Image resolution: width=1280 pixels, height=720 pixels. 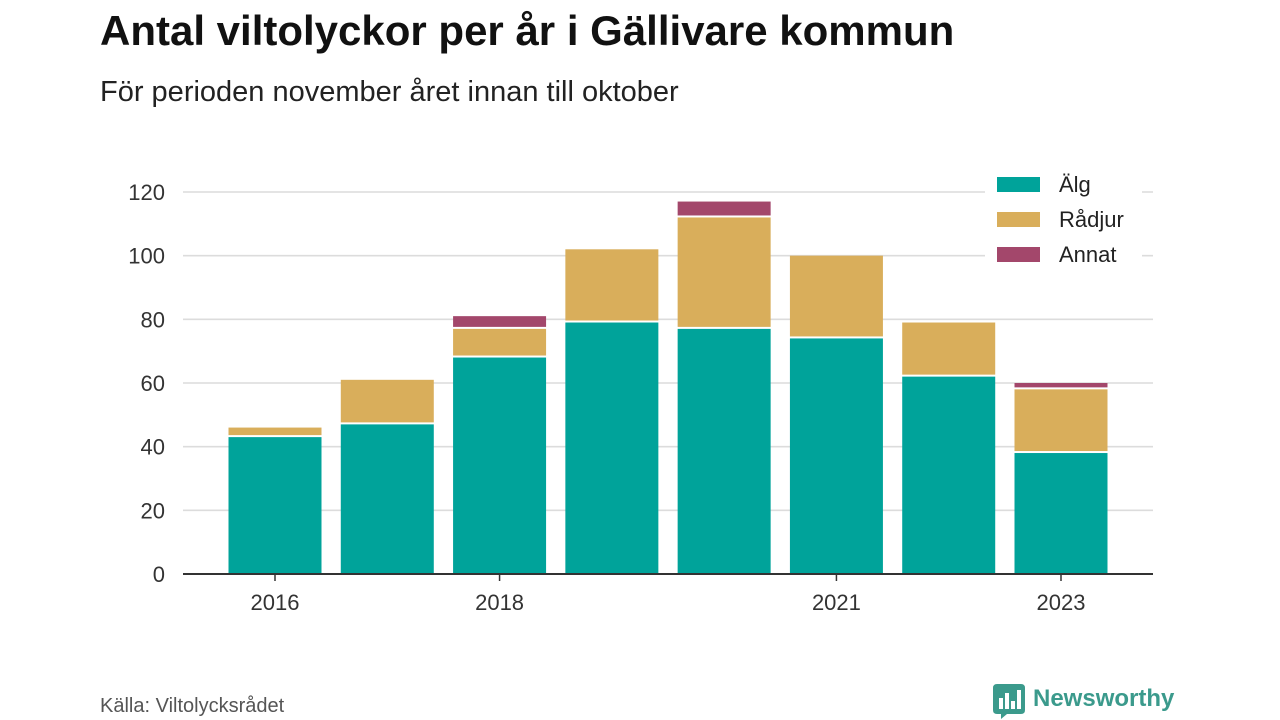 I want to click on x-tick-label: 2016, so click(x=275, y=602).